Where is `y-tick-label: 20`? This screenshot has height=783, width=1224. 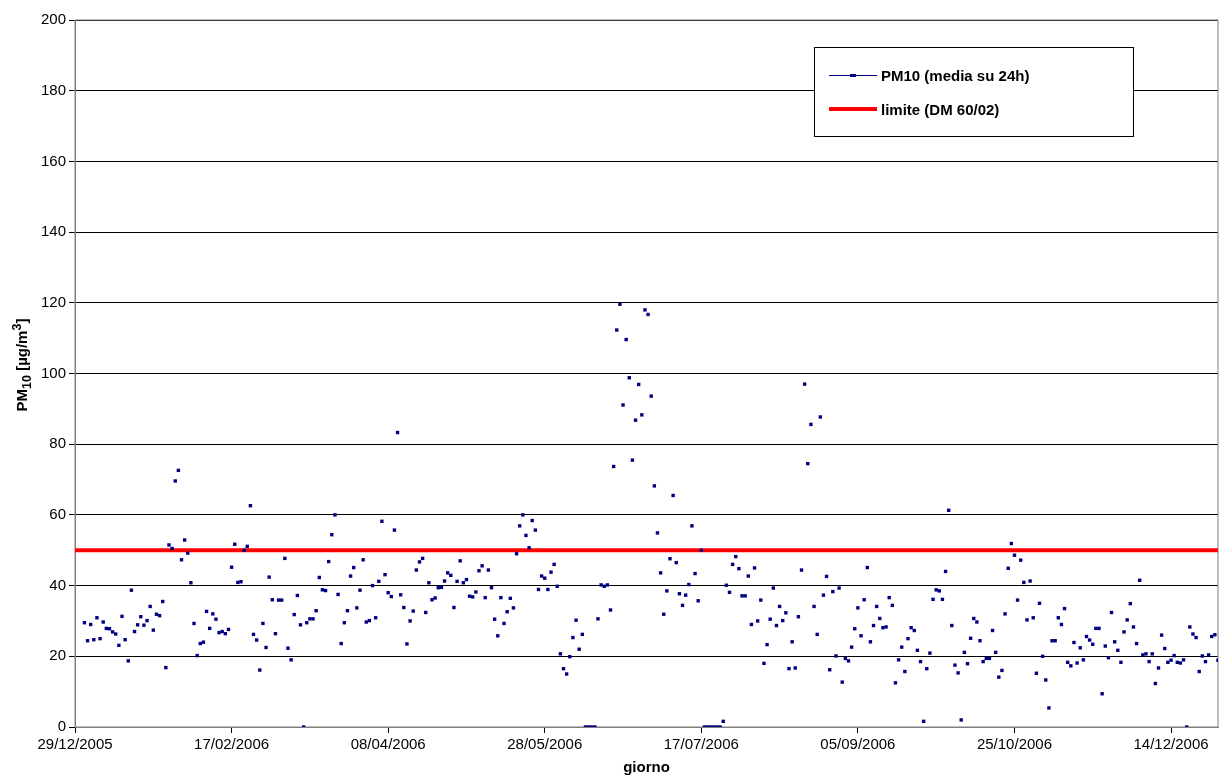 y-tick-label: 20 is located at coordinates (58, 655).